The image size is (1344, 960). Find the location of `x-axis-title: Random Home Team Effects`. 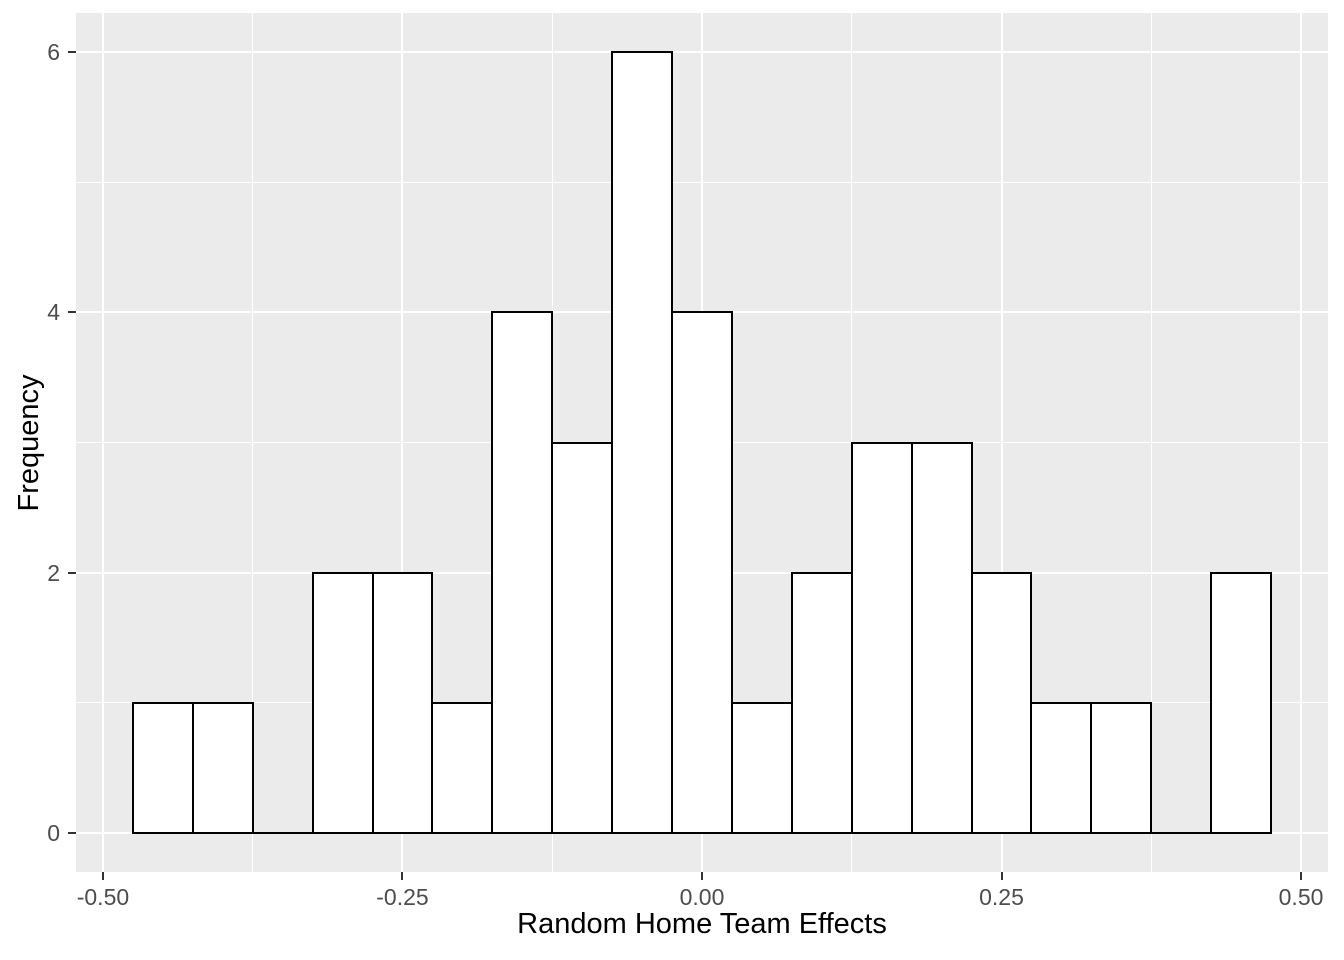

x-axis-title: Random Home Team Effects is located at coordinates (702, 924).